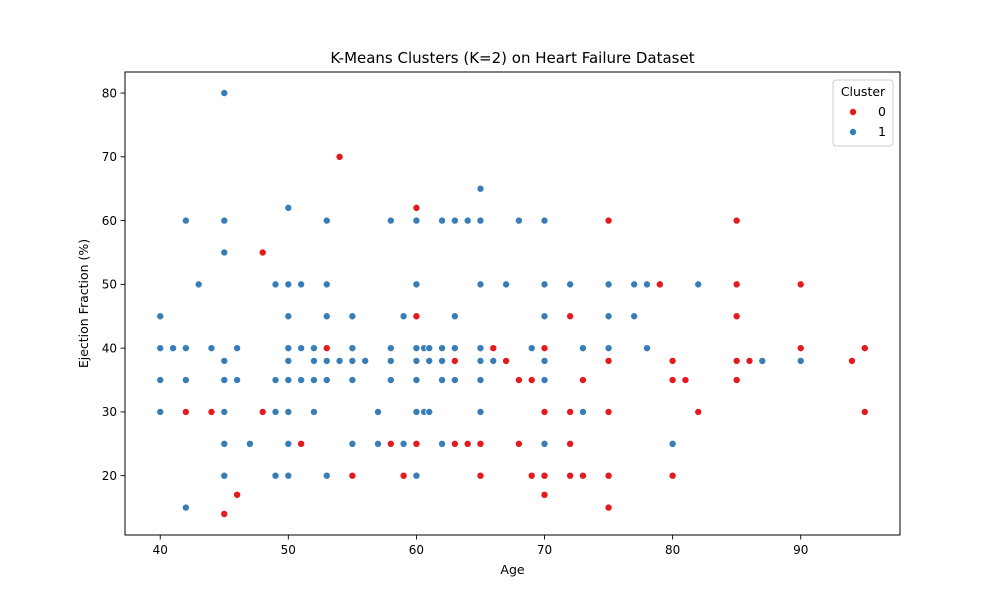 Image resolution: width=1000 pixels, height=600 pixels. What do you see at coordinates (109, 221) in the screenshot?
I see `y-tick-label-60: 60` at bounding box center [109, 221].